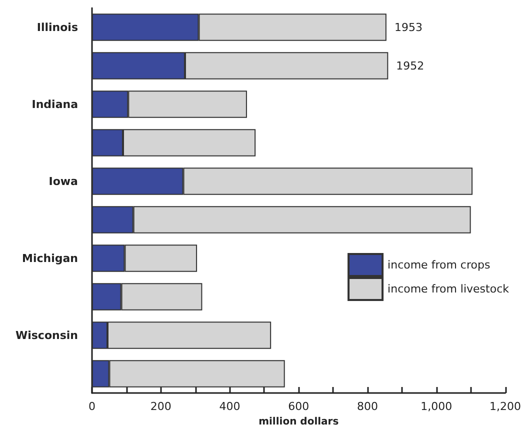 The height and width of the screenshot is (432, 524). I want to click on y-tick-label: Wisconsin, so click(46, 335).